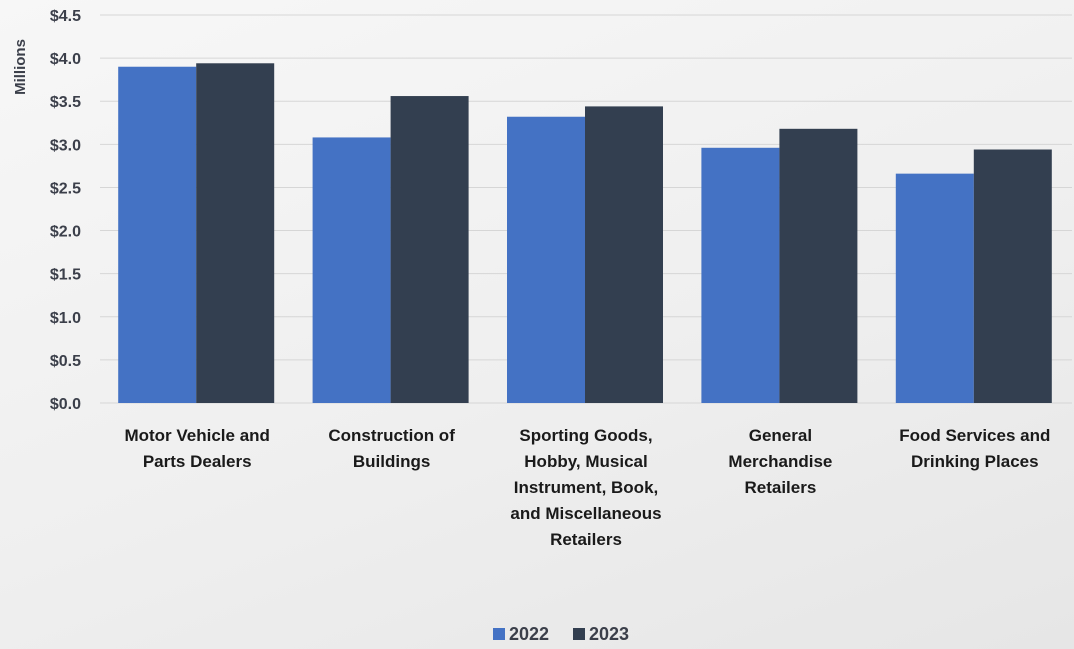 This screenshot has height=649, width=1074. Describe the element at coordinates (65, 145) in the screenshot. I see `y-tick-label: $3.0` at that location.